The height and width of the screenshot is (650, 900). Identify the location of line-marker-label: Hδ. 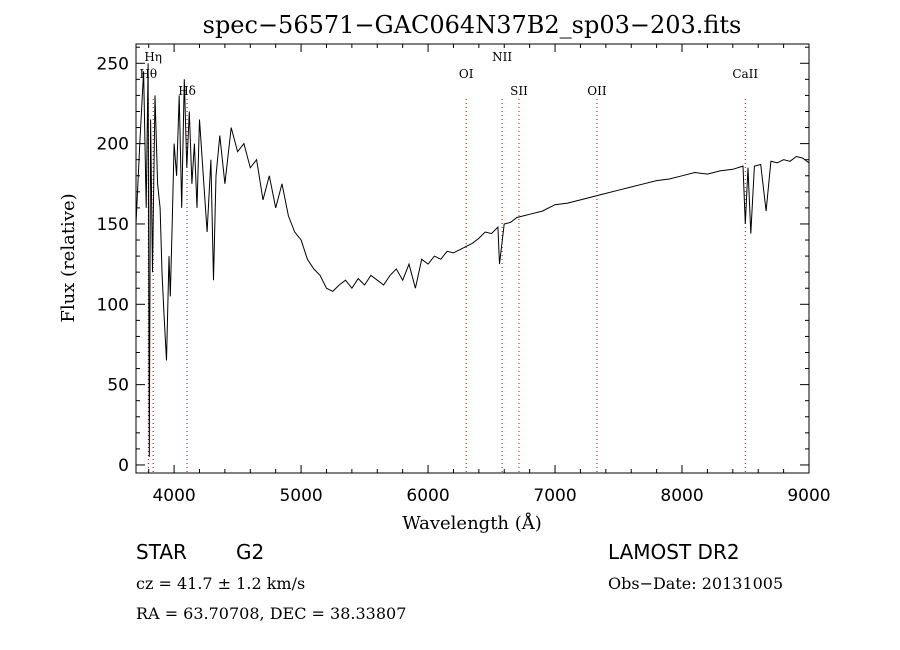
(187, 91).